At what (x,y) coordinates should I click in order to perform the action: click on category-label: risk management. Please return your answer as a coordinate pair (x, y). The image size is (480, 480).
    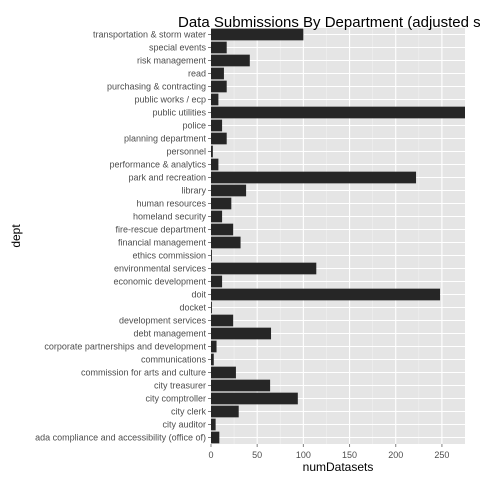
    Looking at the image, I should click on (172, 61).